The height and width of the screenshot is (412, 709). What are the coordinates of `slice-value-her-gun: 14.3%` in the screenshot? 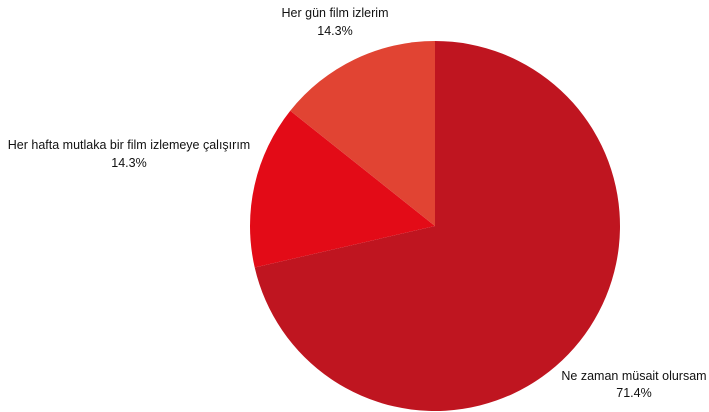 It's located at (334, 31).